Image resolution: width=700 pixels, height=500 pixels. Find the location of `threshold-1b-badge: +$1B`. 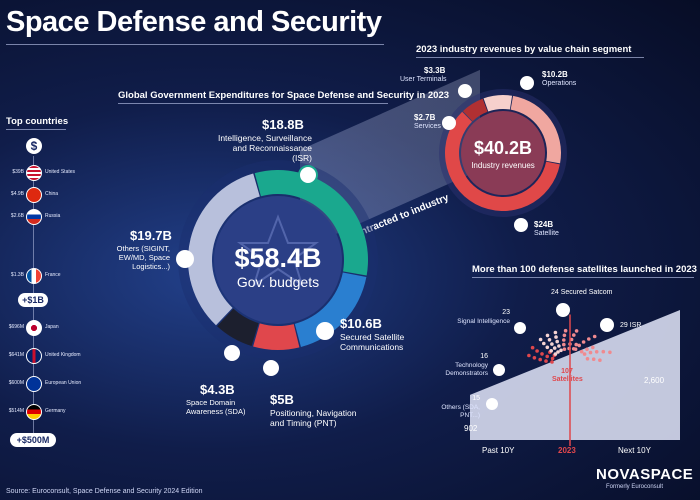

threshold-1b-badge: +$1B is located at coordinates (33, 300).